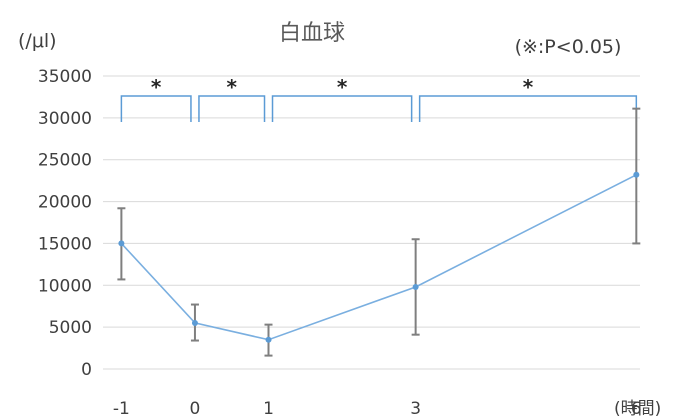  I want to click on chart-title: 白血球, so click(312, 33).